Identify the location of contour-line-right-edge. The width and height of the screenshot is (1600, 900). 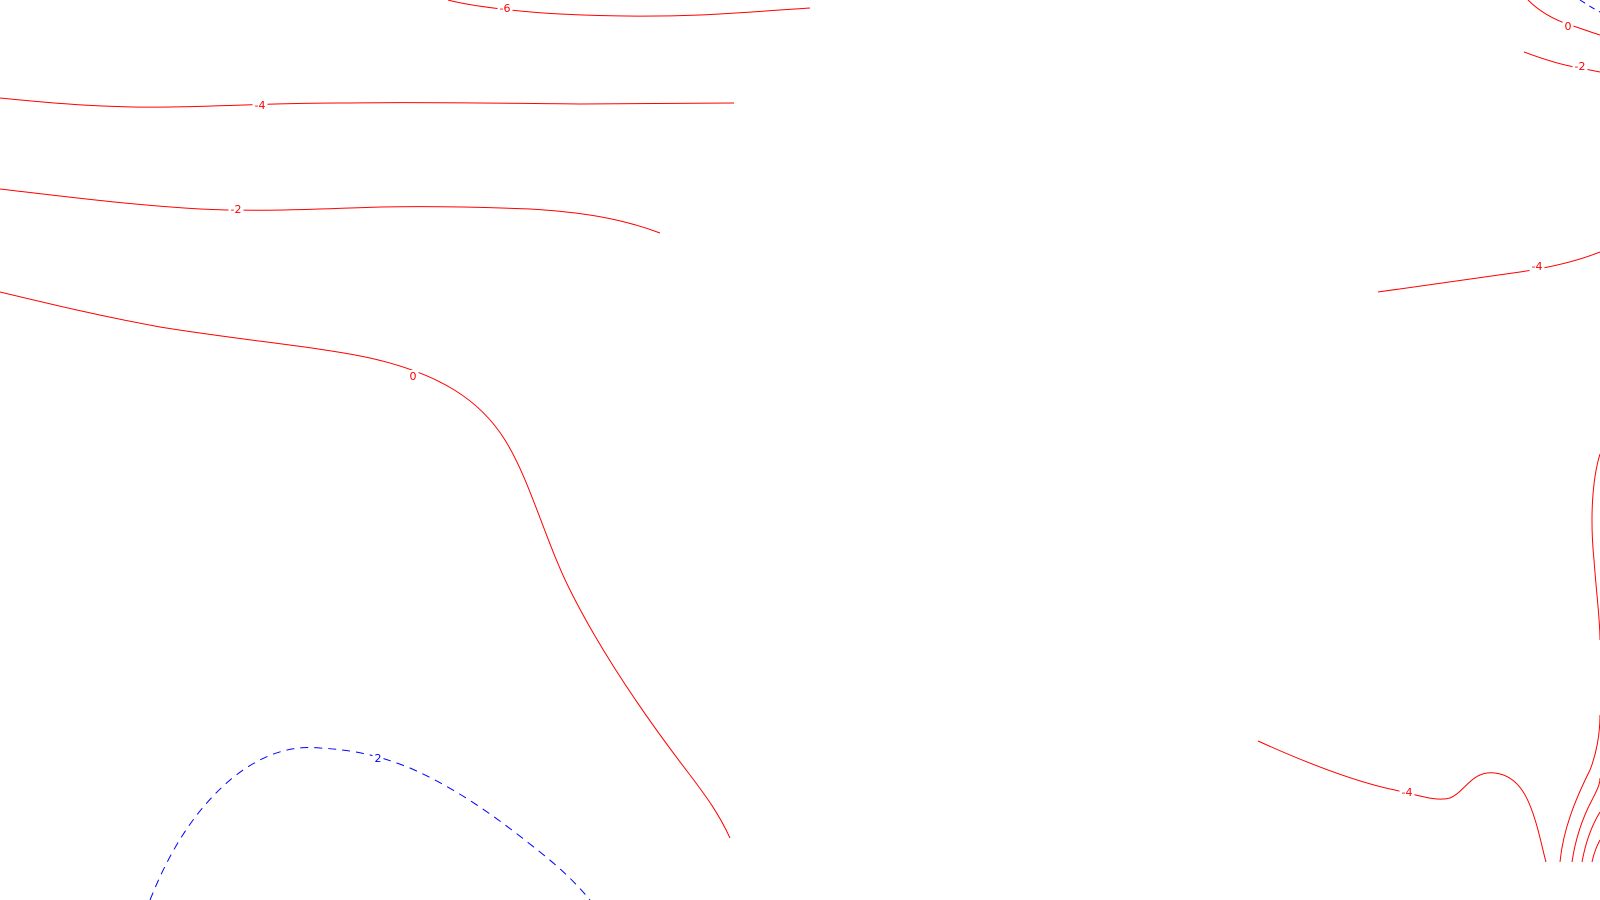
(1595, 547).